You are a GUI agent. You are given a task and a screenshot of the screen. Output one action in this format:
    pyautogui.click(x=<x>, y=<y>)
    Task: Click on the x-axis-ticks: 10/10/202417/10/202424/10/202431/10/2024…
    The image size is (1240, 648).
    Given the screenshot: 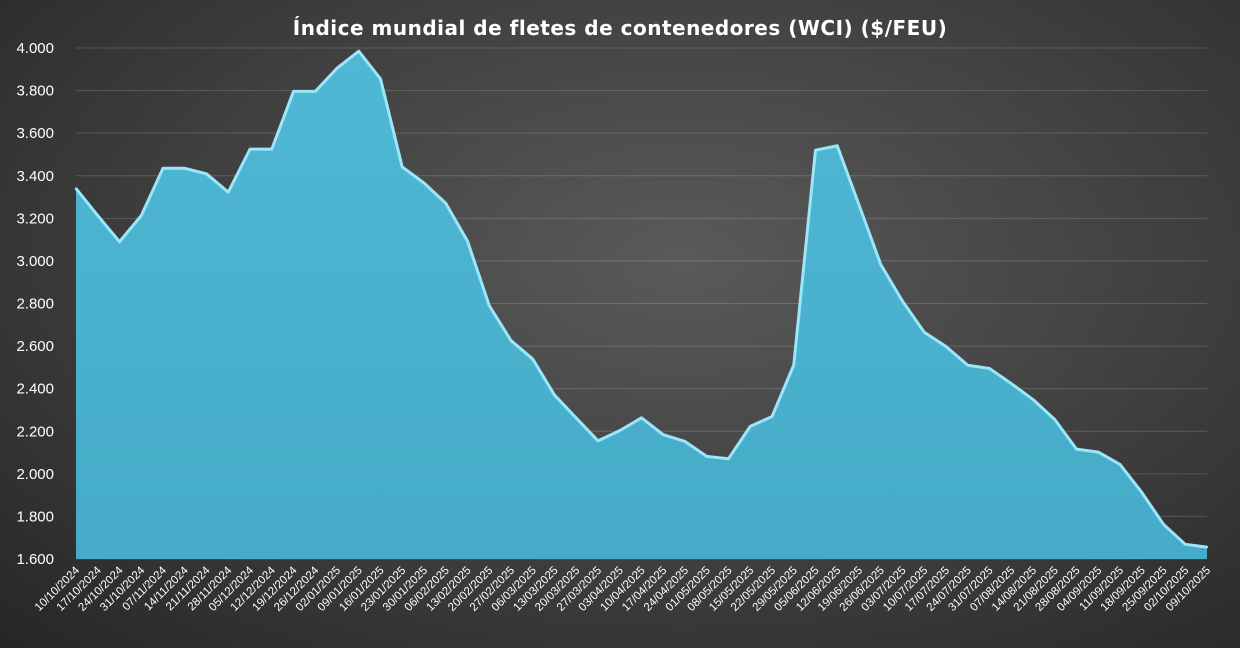 What is the action you would take?
    pyautogui.click(x=623, y=589)
    